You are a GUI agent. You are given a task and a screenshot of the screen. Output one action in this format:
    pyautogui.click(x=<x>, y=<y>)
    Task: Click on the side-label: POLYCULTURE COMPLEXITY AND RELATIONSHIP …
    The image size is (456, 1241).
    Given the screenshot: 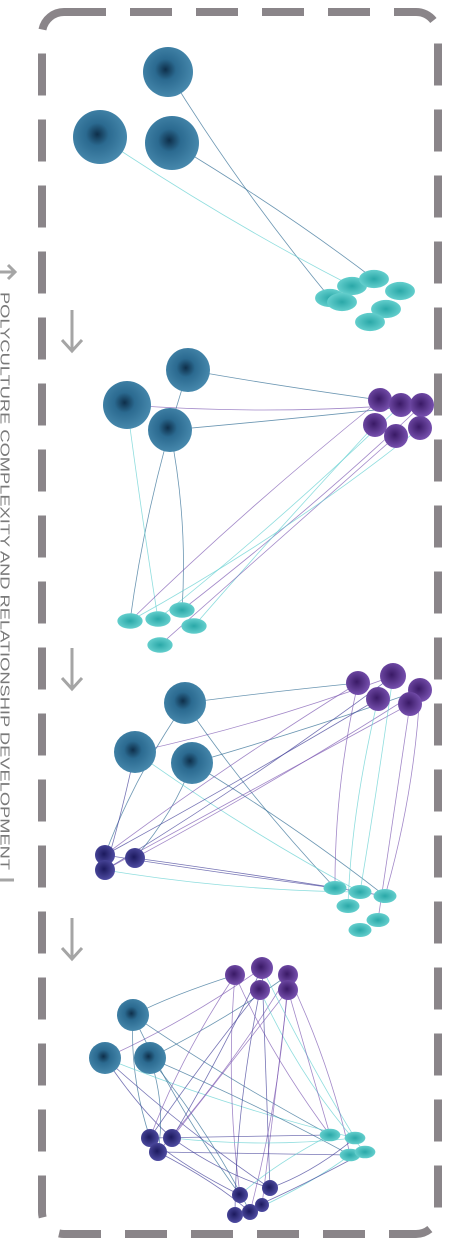 What is the action you would take?
    pyautogui.click(x=6, y=581)
    